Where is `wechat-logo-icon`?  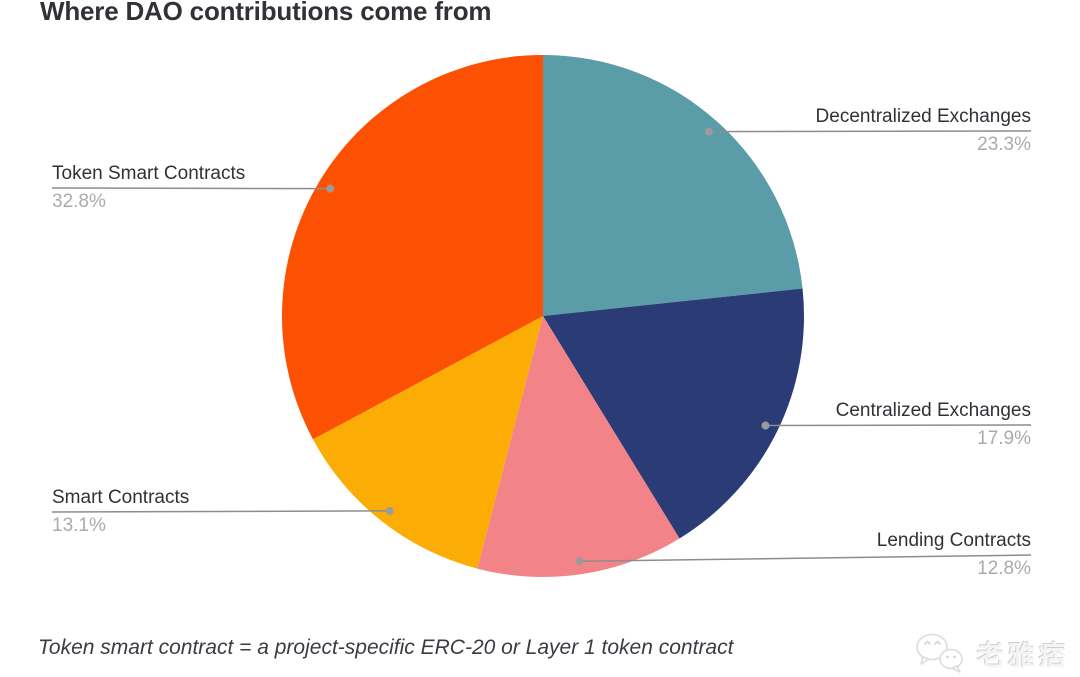 wechat-logo-icon is located at coordinates (939, 653).